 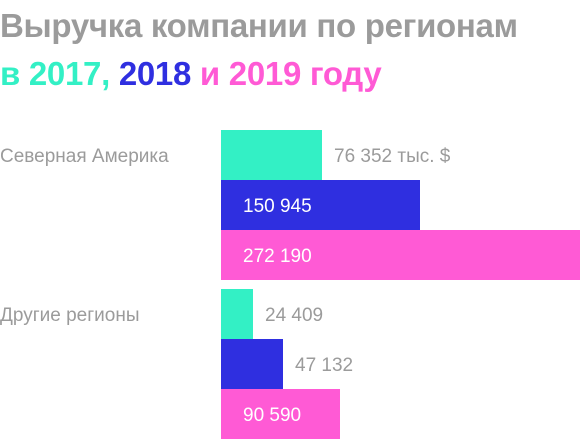 I want to click on data-label: 272 190, so click(x=277, y=256).